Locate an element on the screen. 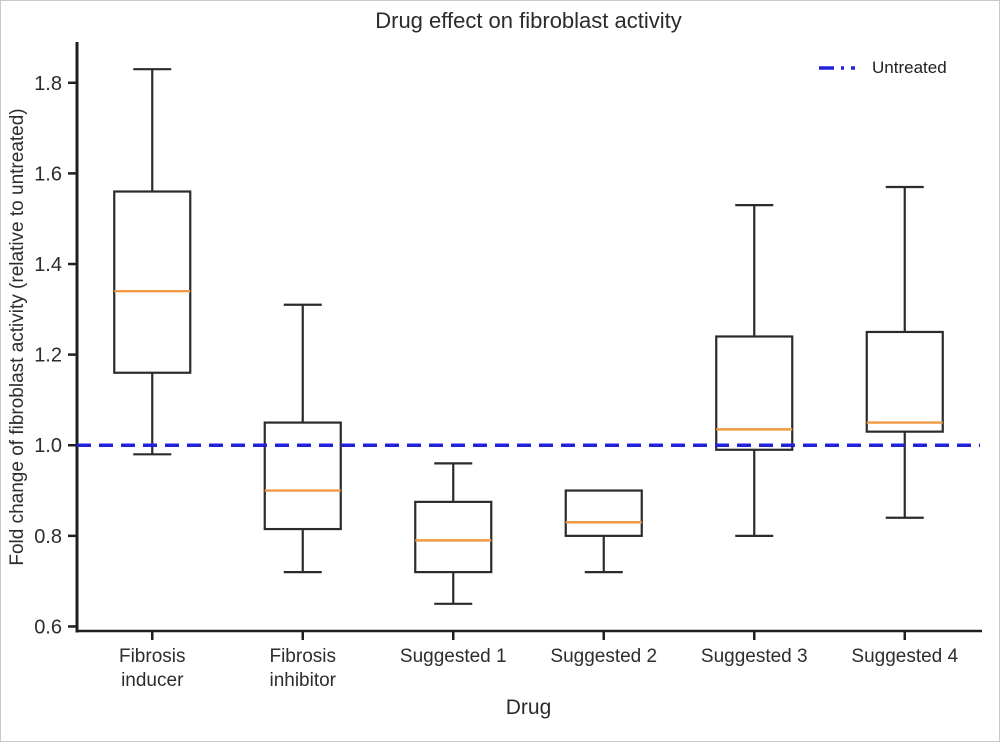 The height and width of the screenshot is (742, 1000). boxplot-fibrosis-inhibitor is located at coordinates (302, 438).